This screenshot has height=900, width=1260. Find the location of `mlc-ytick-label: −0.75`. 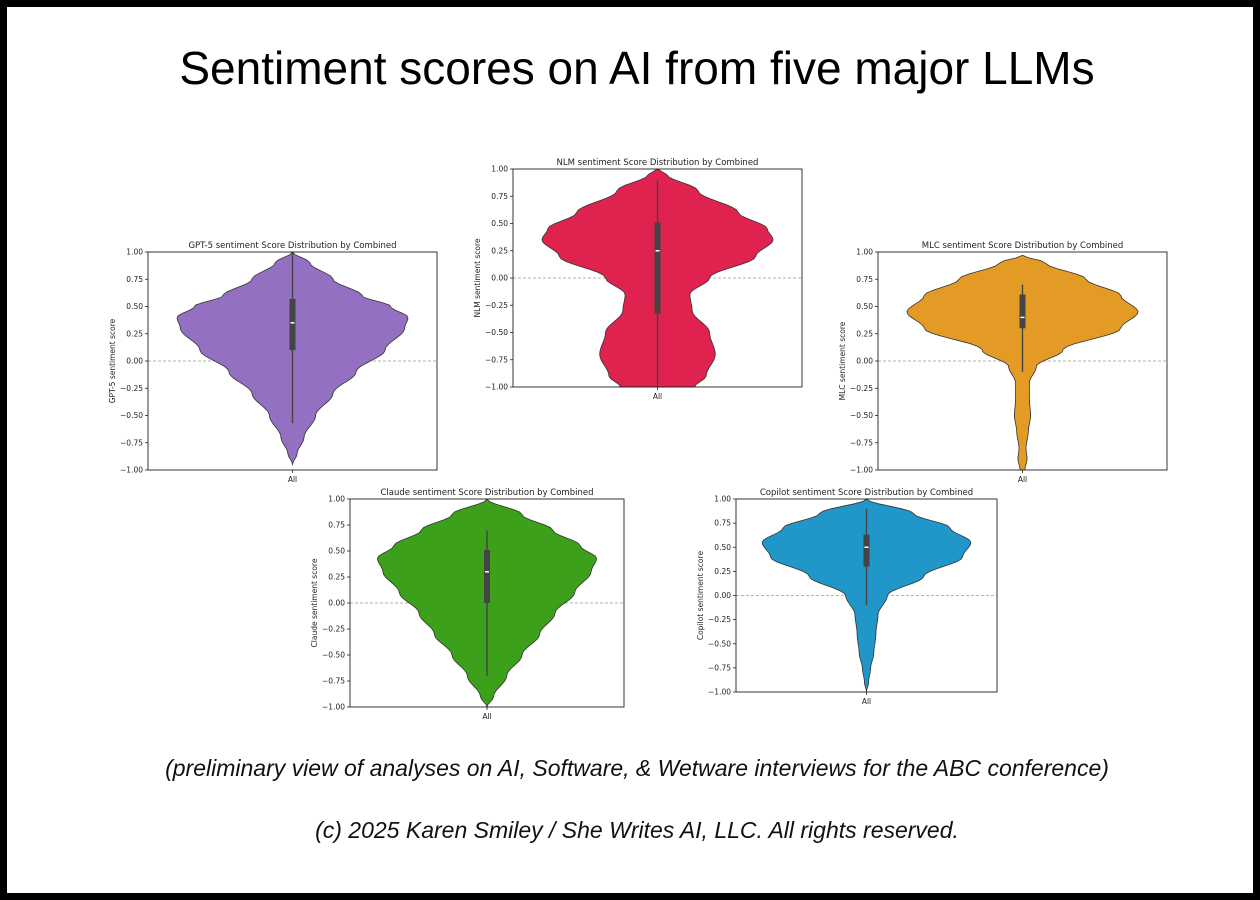

mlc-ytick-label: −0.75 is located at coordinates (861, 442).